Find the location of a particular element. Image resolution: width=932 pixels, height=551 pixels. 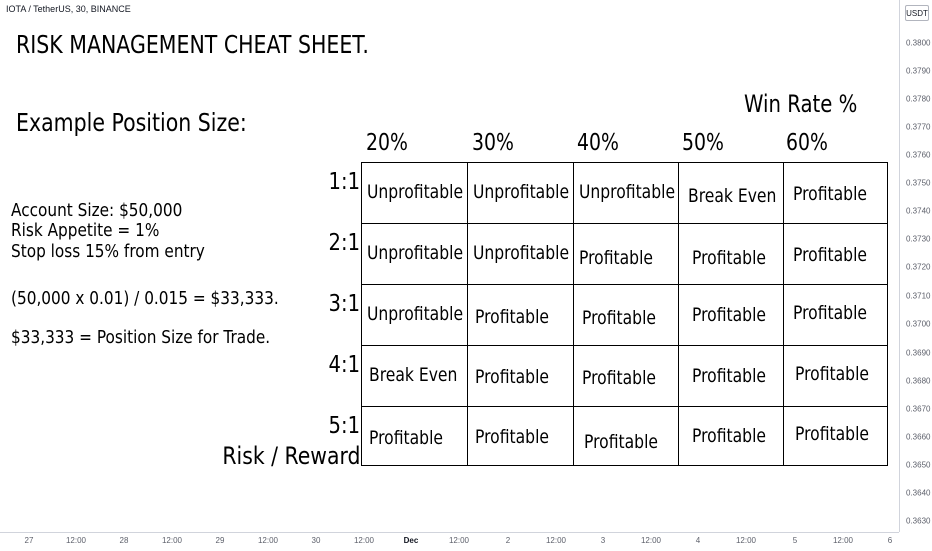

win-rate-header: 20% is located at coordinates (387, 143).